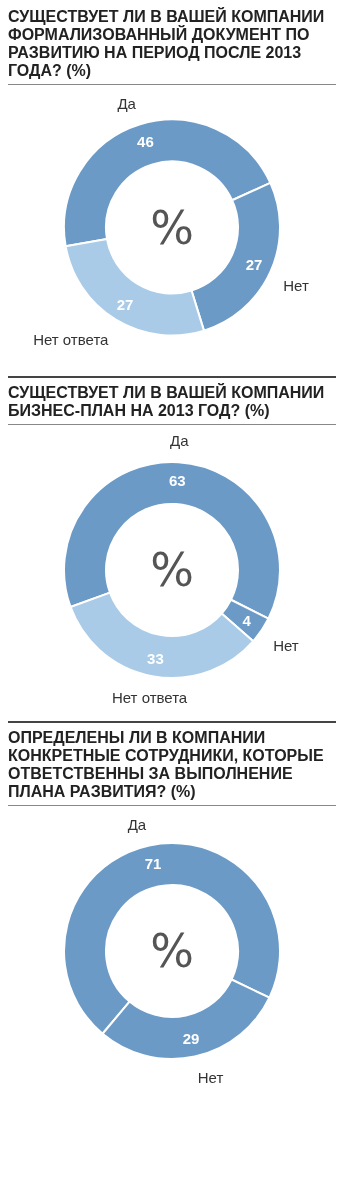 This screenshot has width=344, height=1195. What do you see at coordinates (191, 1039) in the screenshot?
I see `data-label: 29` at bounding box center [191, 1039].